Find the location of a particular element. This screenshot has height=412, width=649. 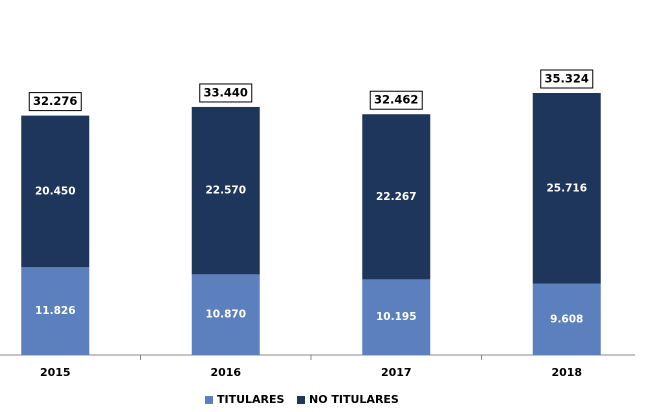

value-label: 9.608 is located at coordinates (566, 319).